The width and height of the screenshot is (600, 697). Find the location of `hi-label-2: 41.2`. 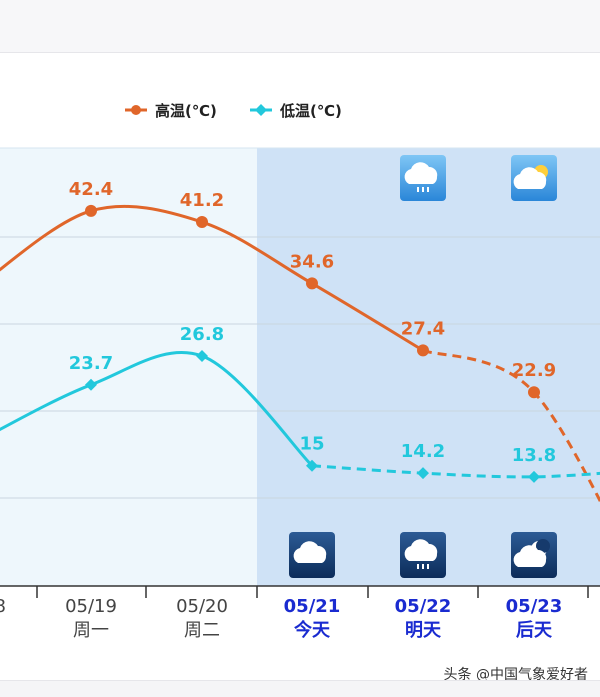

hi-label-2: 41.2 is located at coordinates (202, 200).